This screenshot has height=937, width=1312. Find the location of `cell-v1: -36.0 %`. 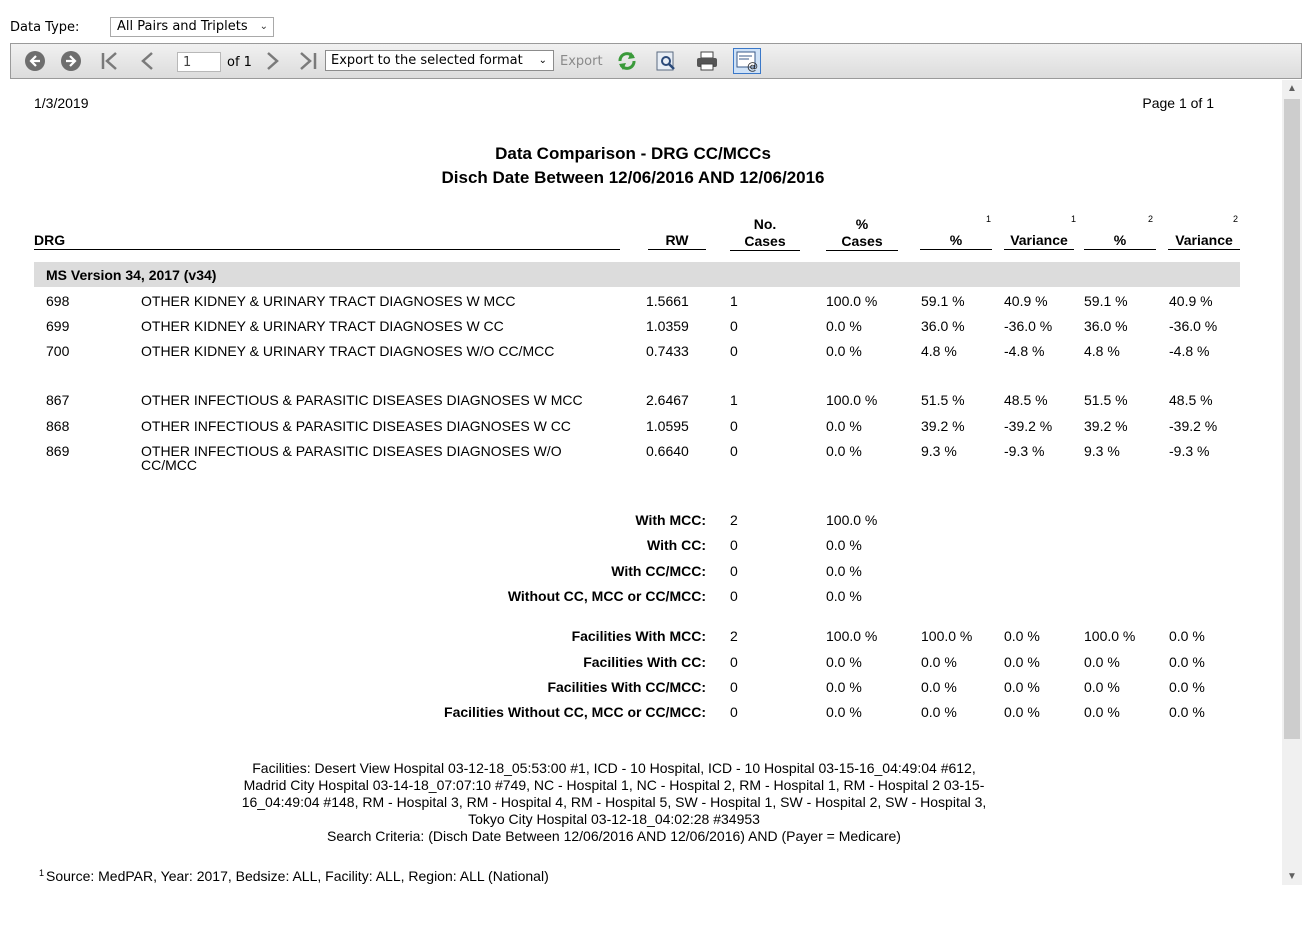

cell-v1: -36.0 % is located at coordinates (1028, 326).